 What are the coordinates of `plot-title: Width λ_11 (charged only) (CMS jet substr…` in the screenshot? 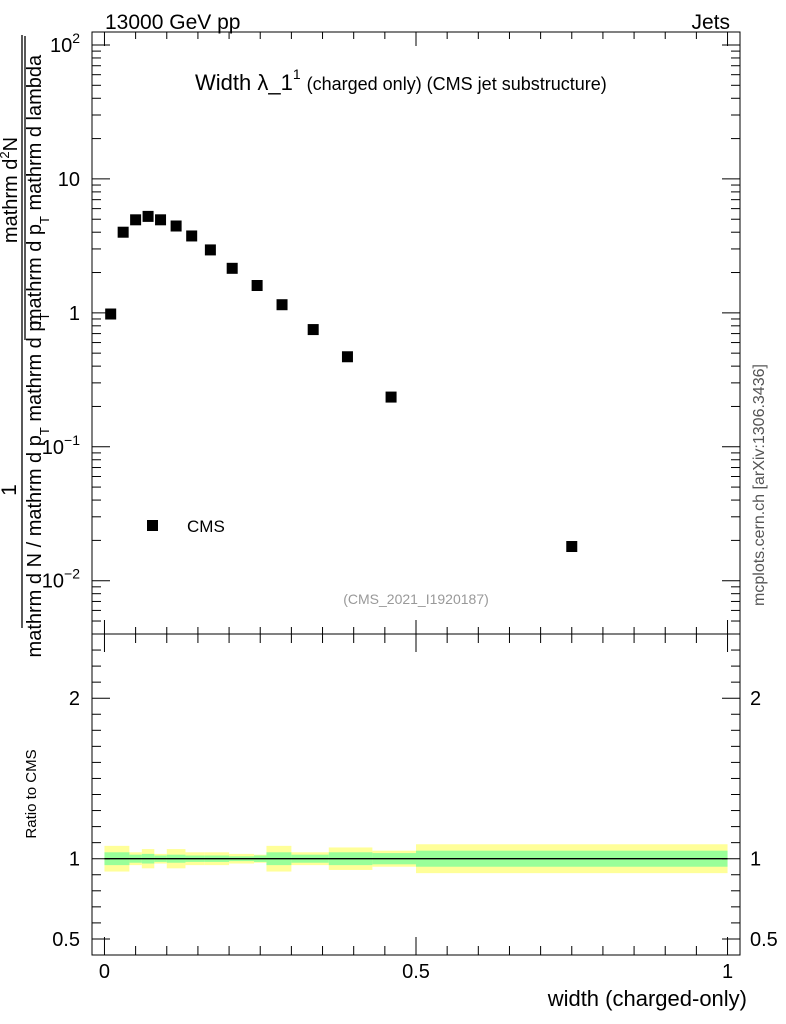 It's located at (401, 80).